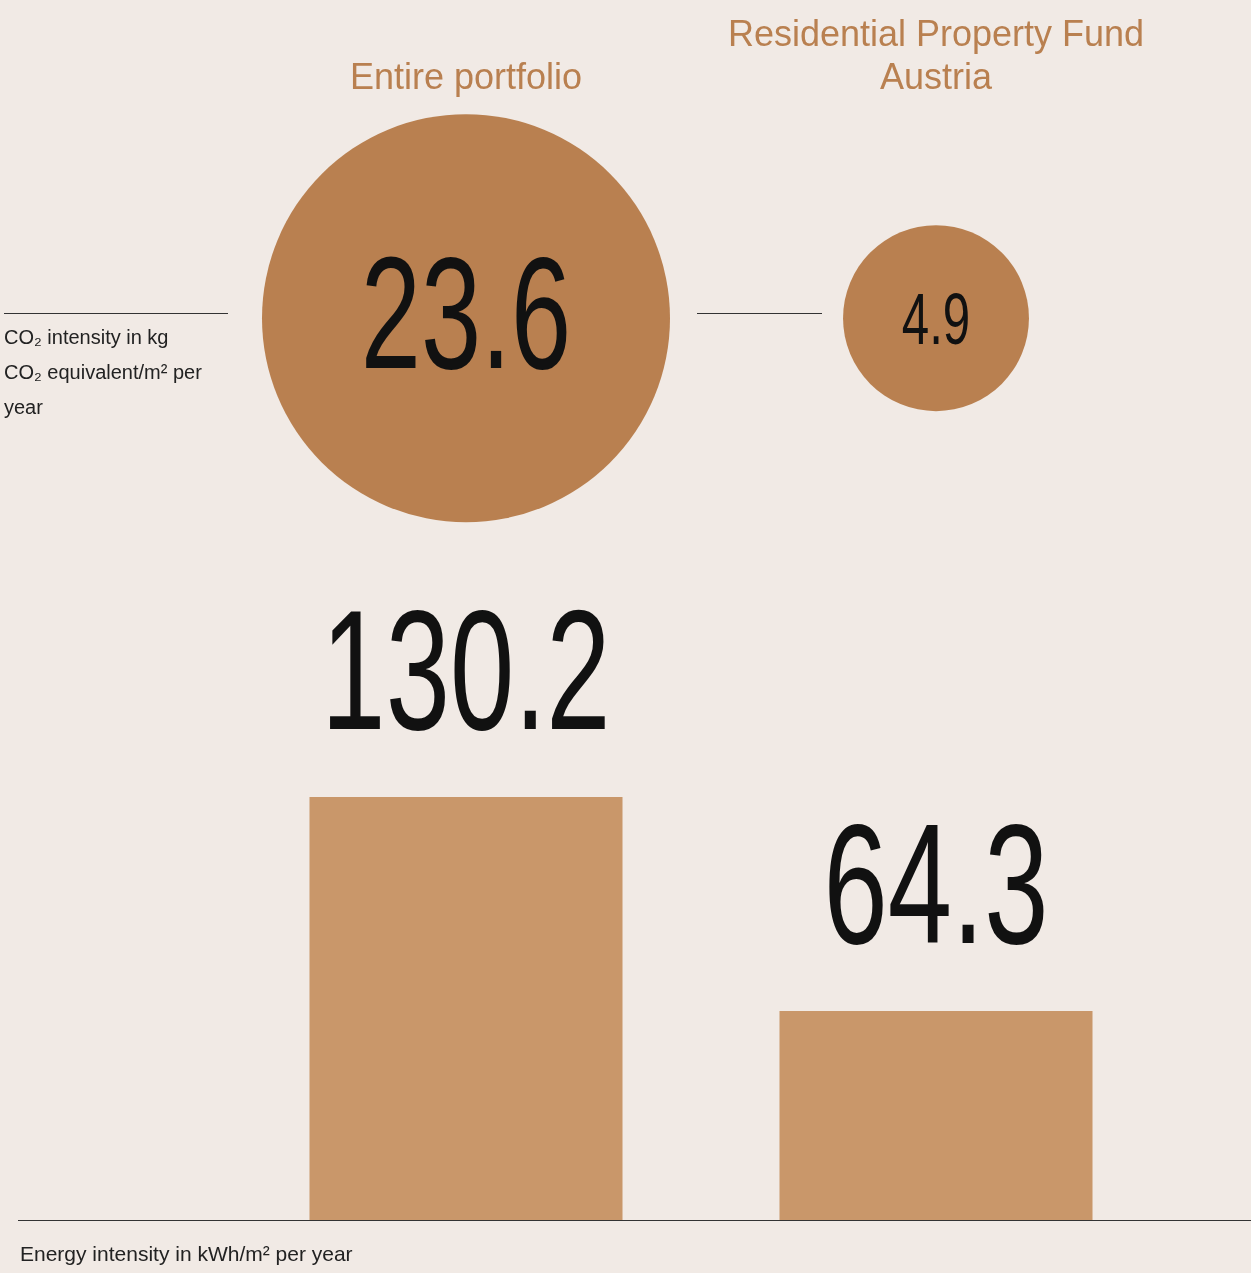  I want to click on data-label: 23.6, so click(466, 313).